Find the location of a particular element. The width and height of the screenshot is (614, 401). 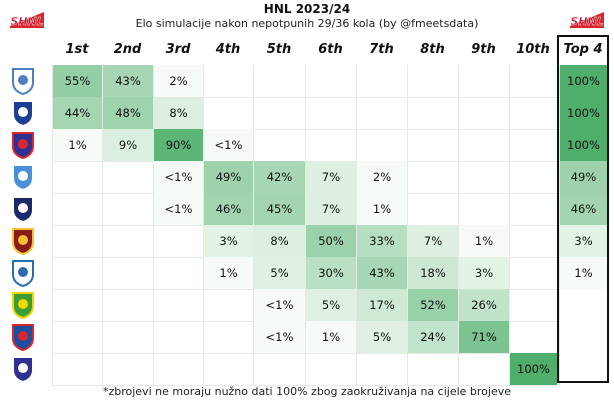

column-header: 6th is located at coordinates (330, 49).